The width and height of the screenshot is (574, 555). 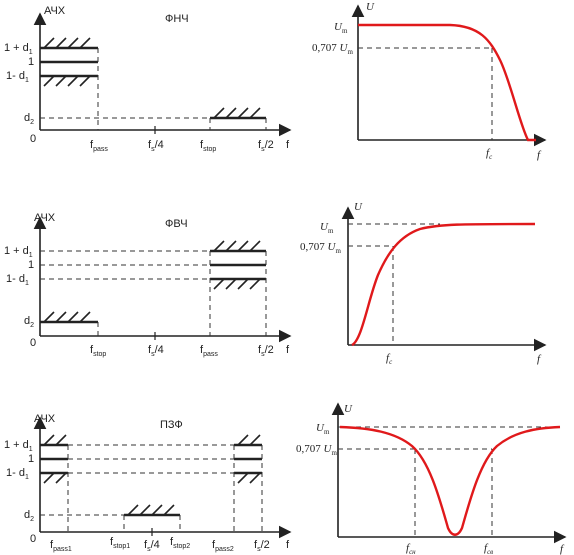 What do you see at coordinates (61, 546) in the screenshot?
I see `bsf-xtick-fpass1: fpass1` at bounding box center [61, 546].